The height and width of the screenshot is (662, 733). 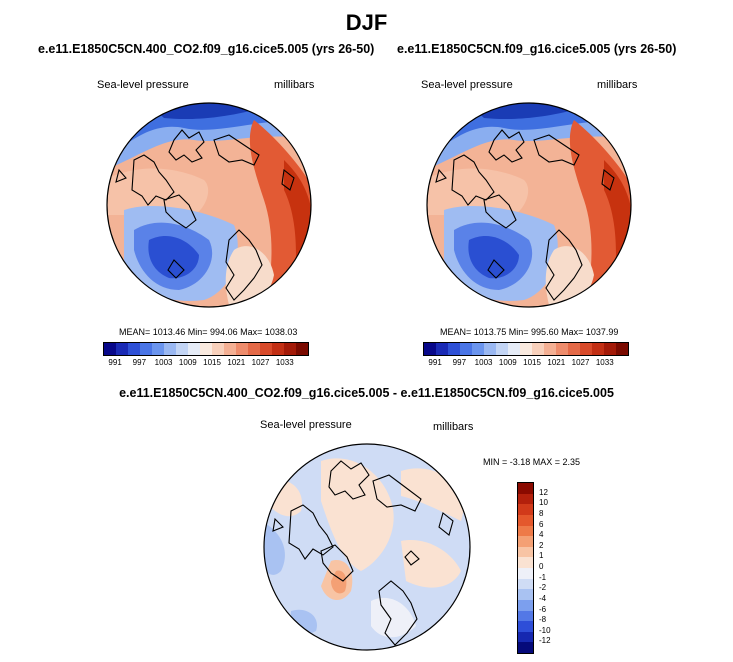 I want to click on diff-colorbar-tick: -10, so click(x=545, y=630).